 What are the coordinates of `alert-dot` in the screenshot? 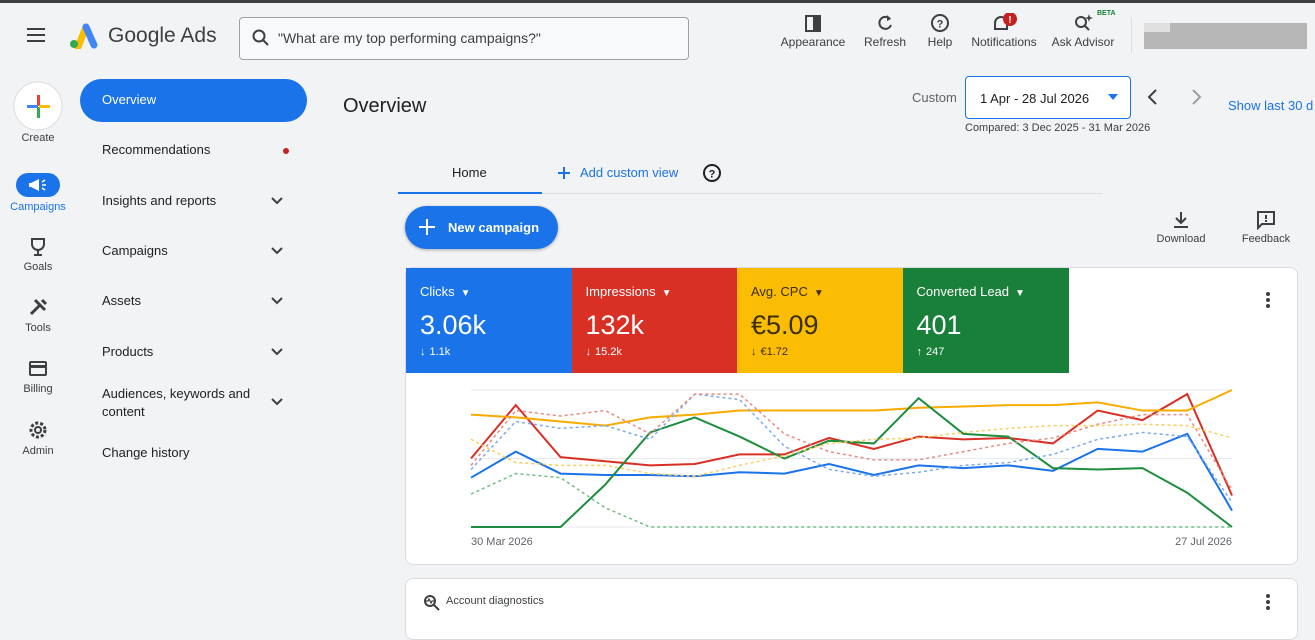 It's located at (286, 151).